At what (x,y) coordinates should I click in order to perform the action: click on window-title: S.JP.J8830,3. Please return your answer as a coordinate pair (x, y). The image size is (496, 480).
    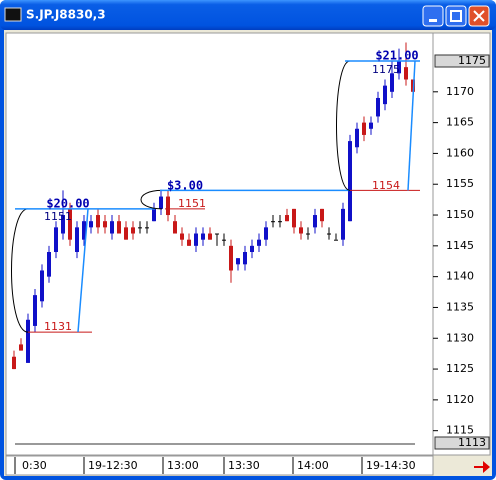
    Looking at the image, I should click on (66, 15).